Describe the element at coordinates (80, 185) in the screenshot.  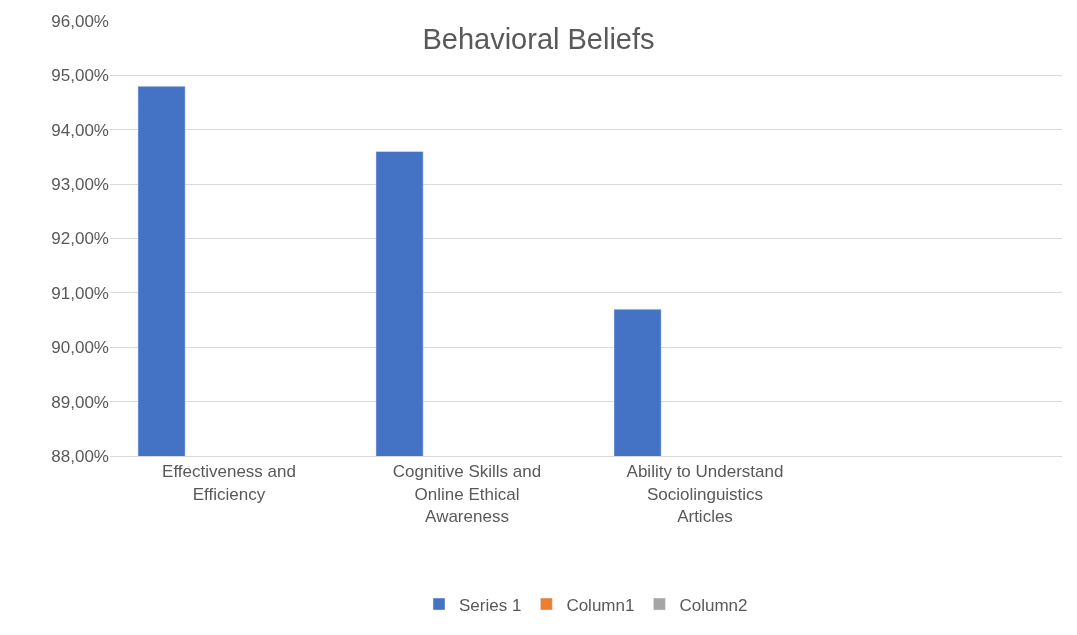
I see `y-tick-label: 93,00%` at that location.